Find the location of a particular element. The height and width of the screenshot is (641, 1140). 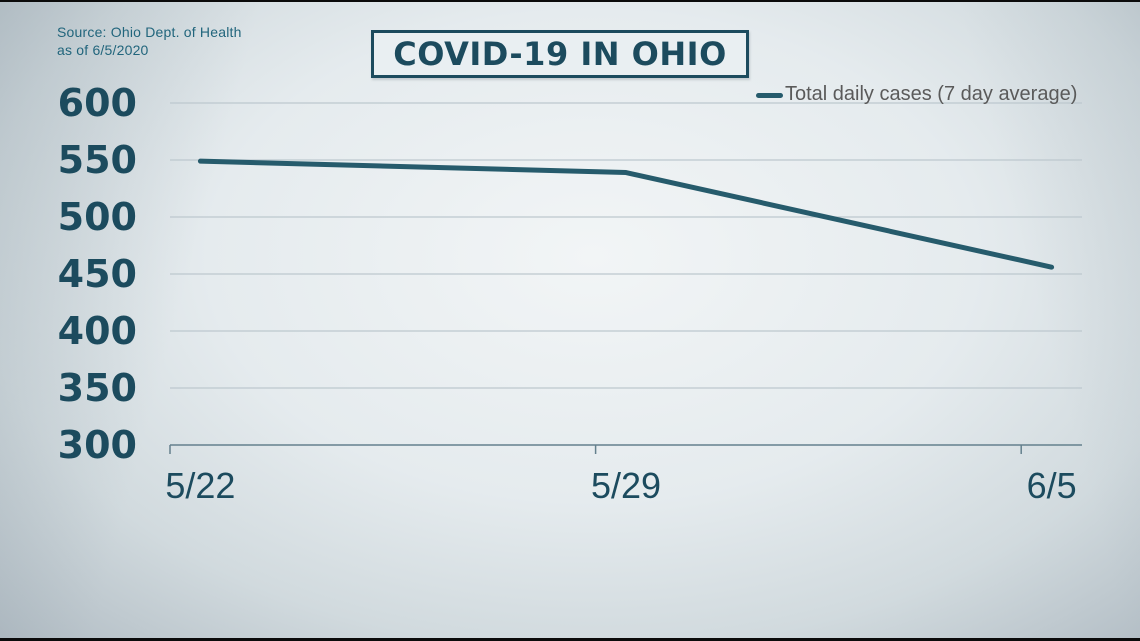

letterbox-top-bar is located at coordinates (570, 1).